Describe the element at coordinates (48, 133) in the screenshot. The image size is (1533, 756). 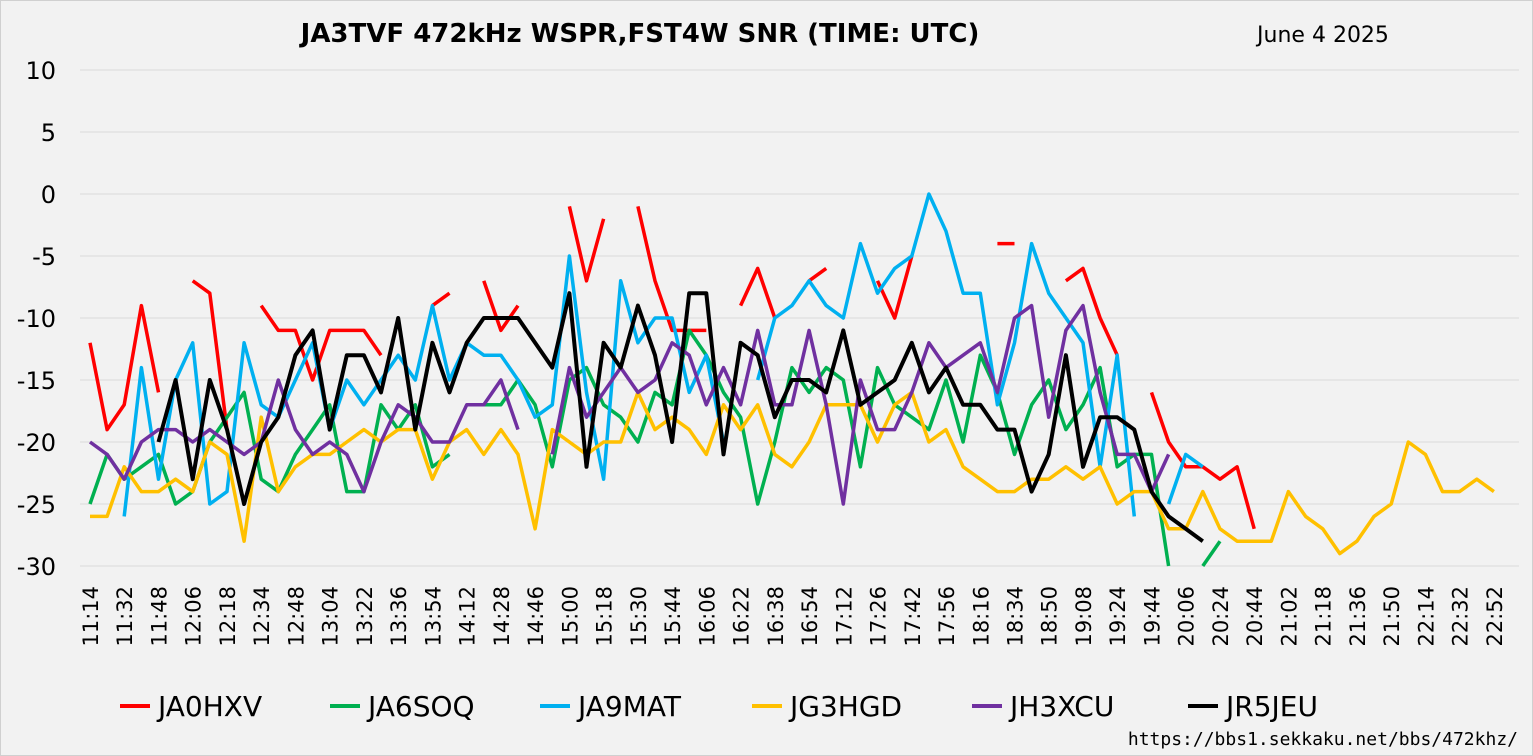
I see `y-tick-label: 5` at that location.